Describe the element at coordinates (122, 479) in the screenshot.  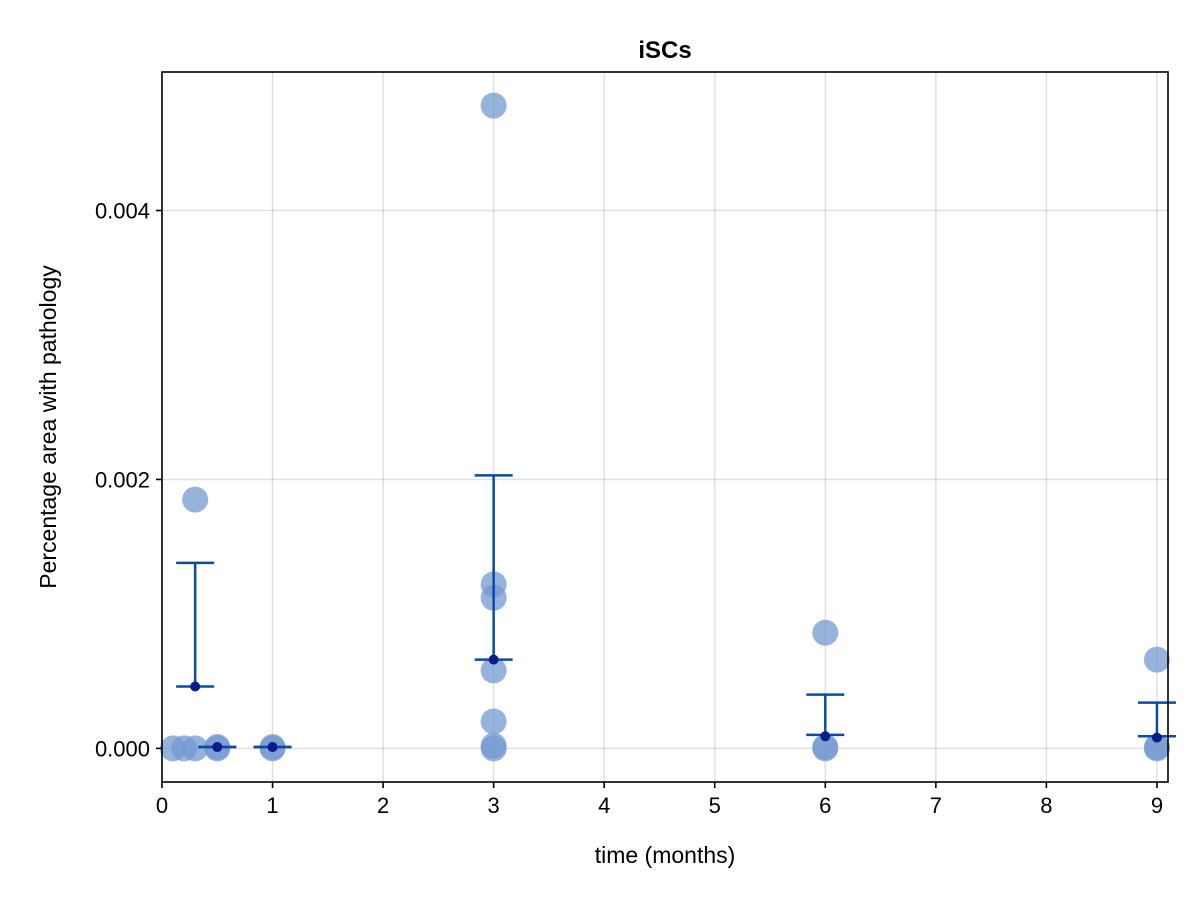
I see `y-tick-label: 0.002` at that location.